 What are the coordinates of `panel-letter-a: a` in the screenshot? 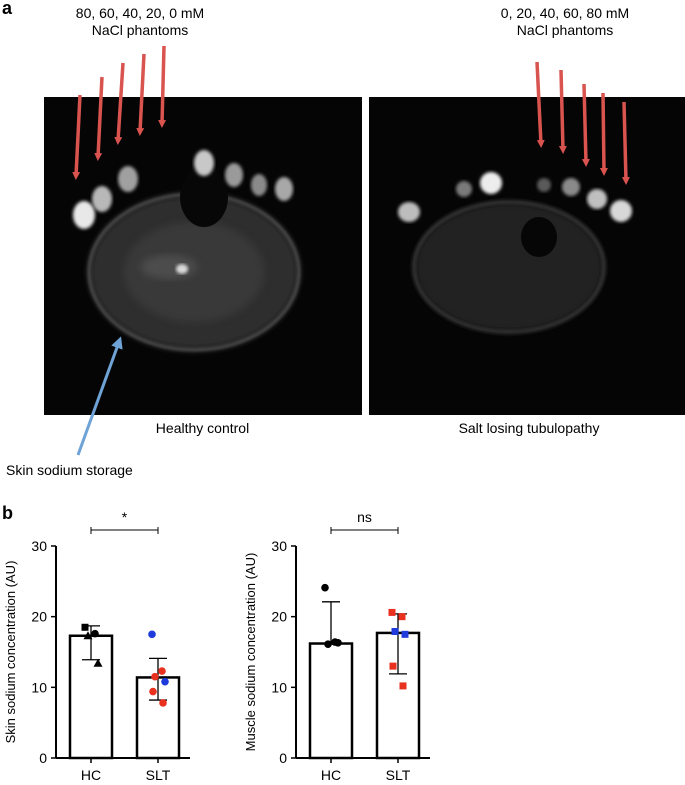 It's located at (7, 9).